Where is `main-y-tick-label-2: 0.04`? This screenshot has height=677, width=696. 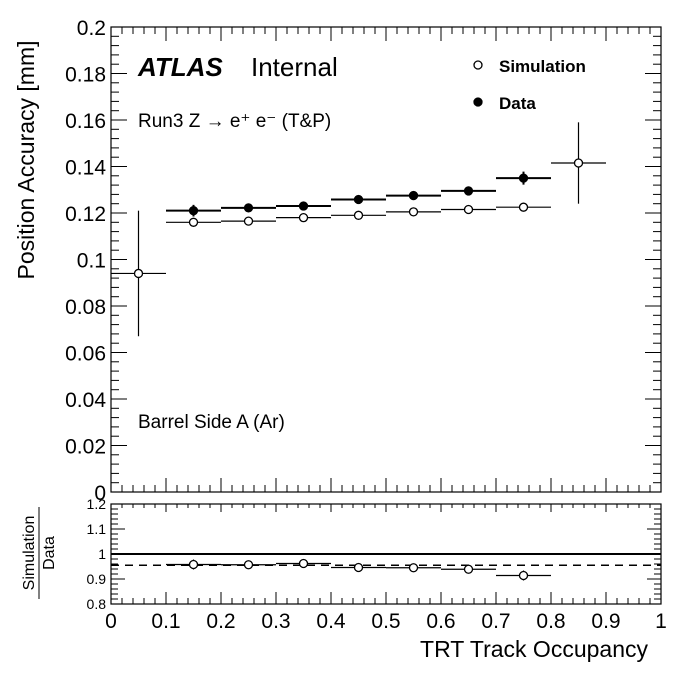
main-y-tick-label-2: 0.04 is located at coordinates (85, 400).